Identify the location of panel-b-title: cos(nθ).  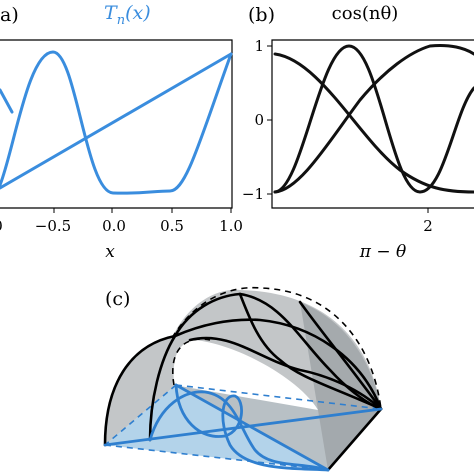
(365, 13).